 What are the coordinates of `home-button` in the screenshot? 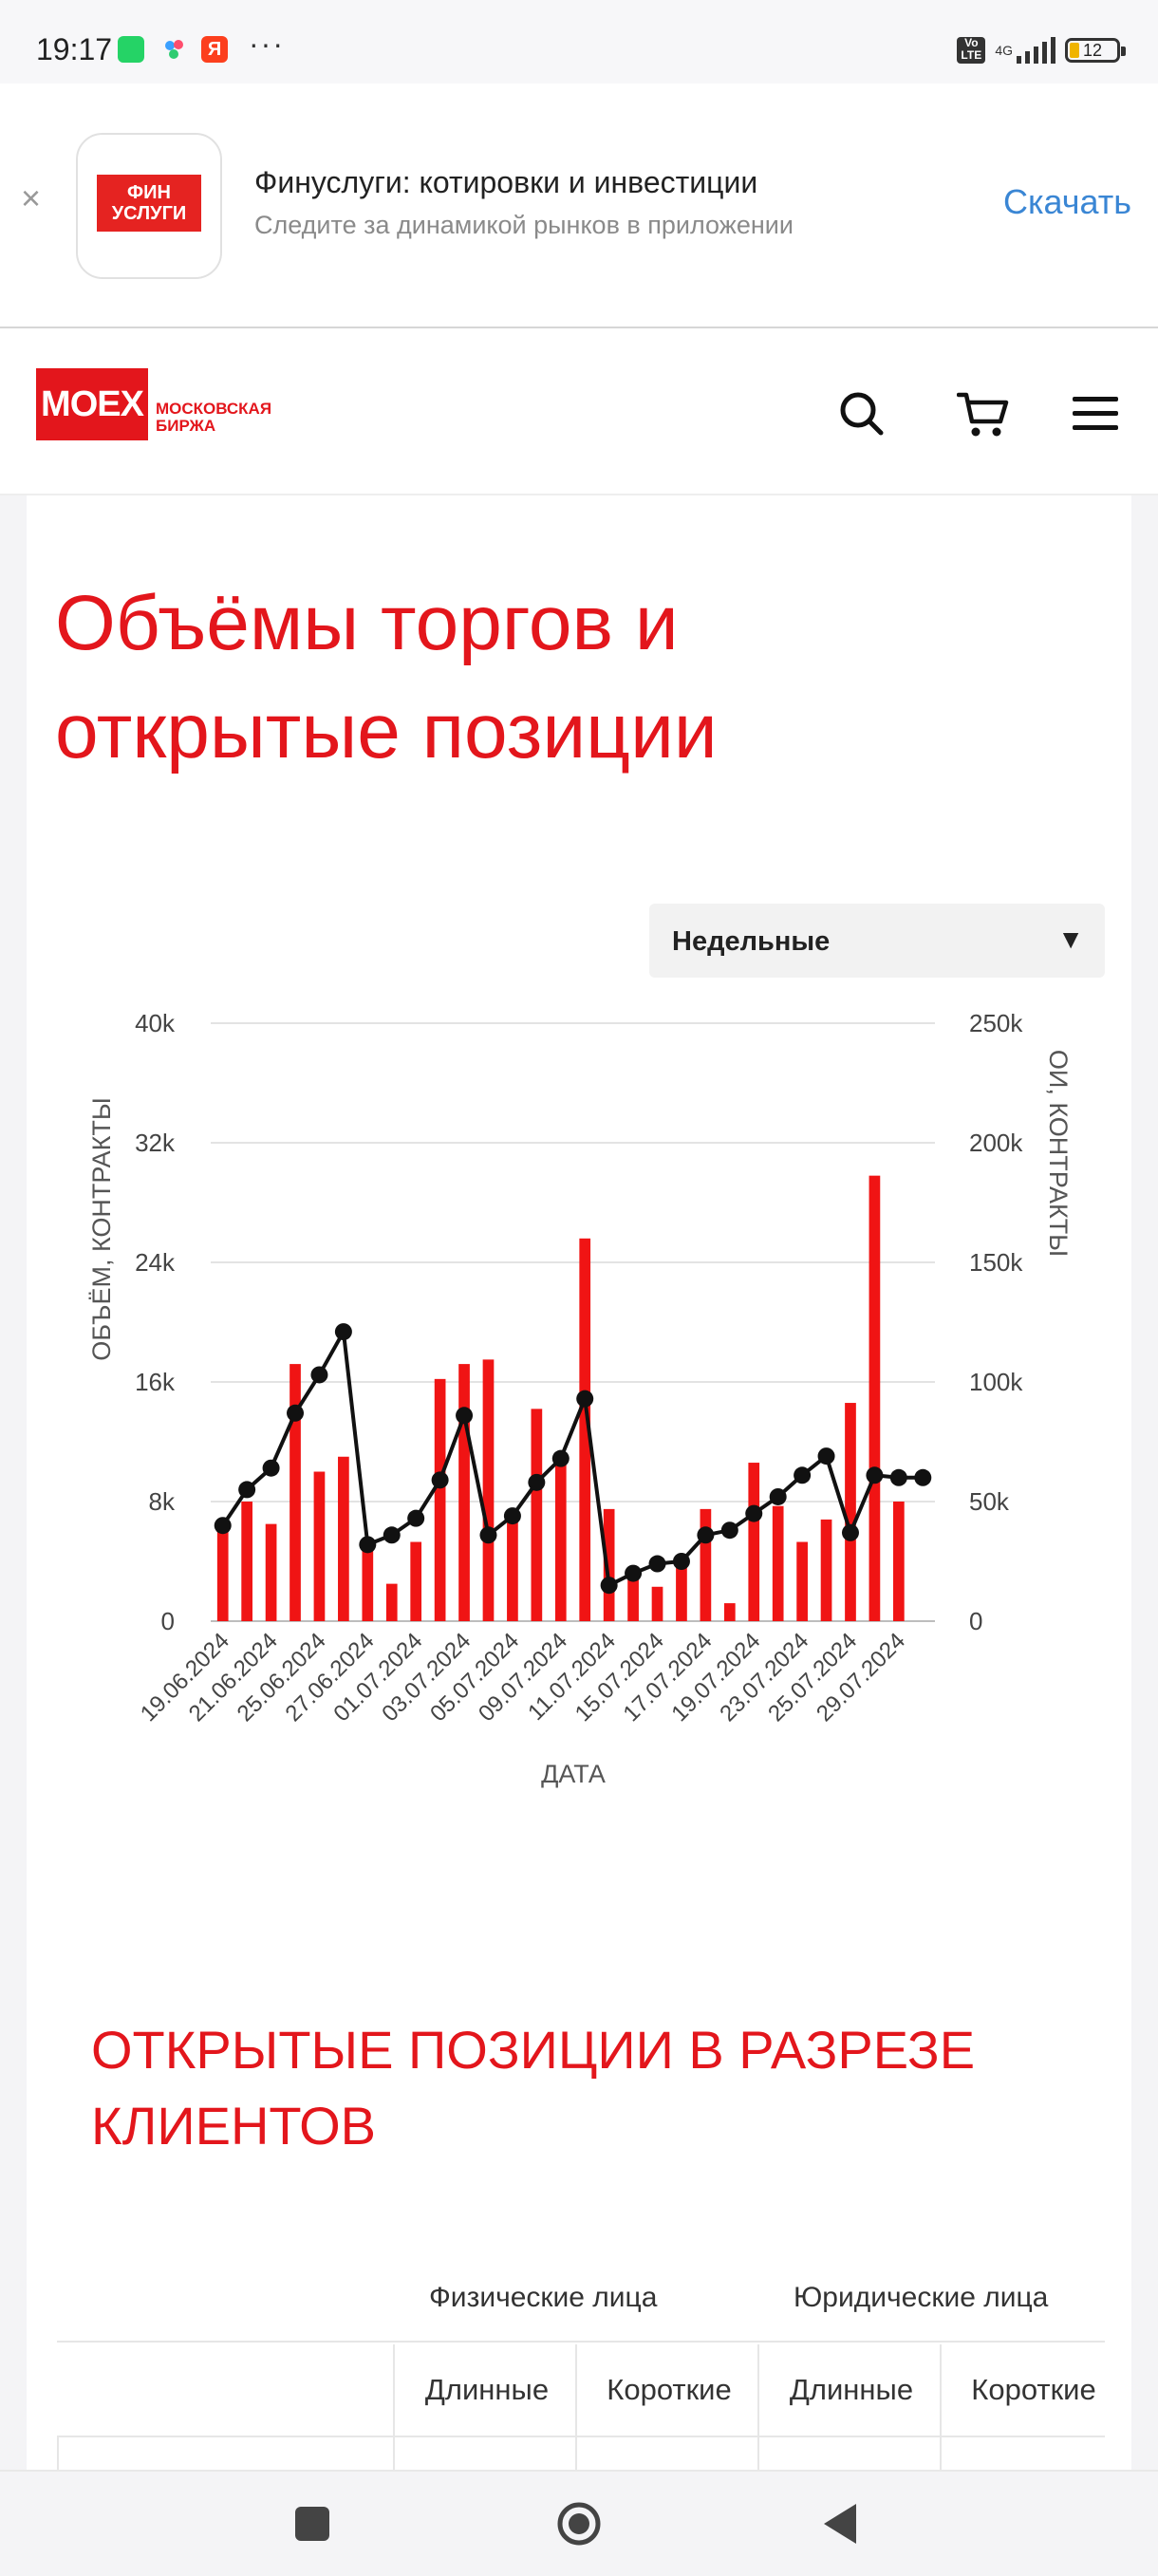 It's located at (579, 2524).